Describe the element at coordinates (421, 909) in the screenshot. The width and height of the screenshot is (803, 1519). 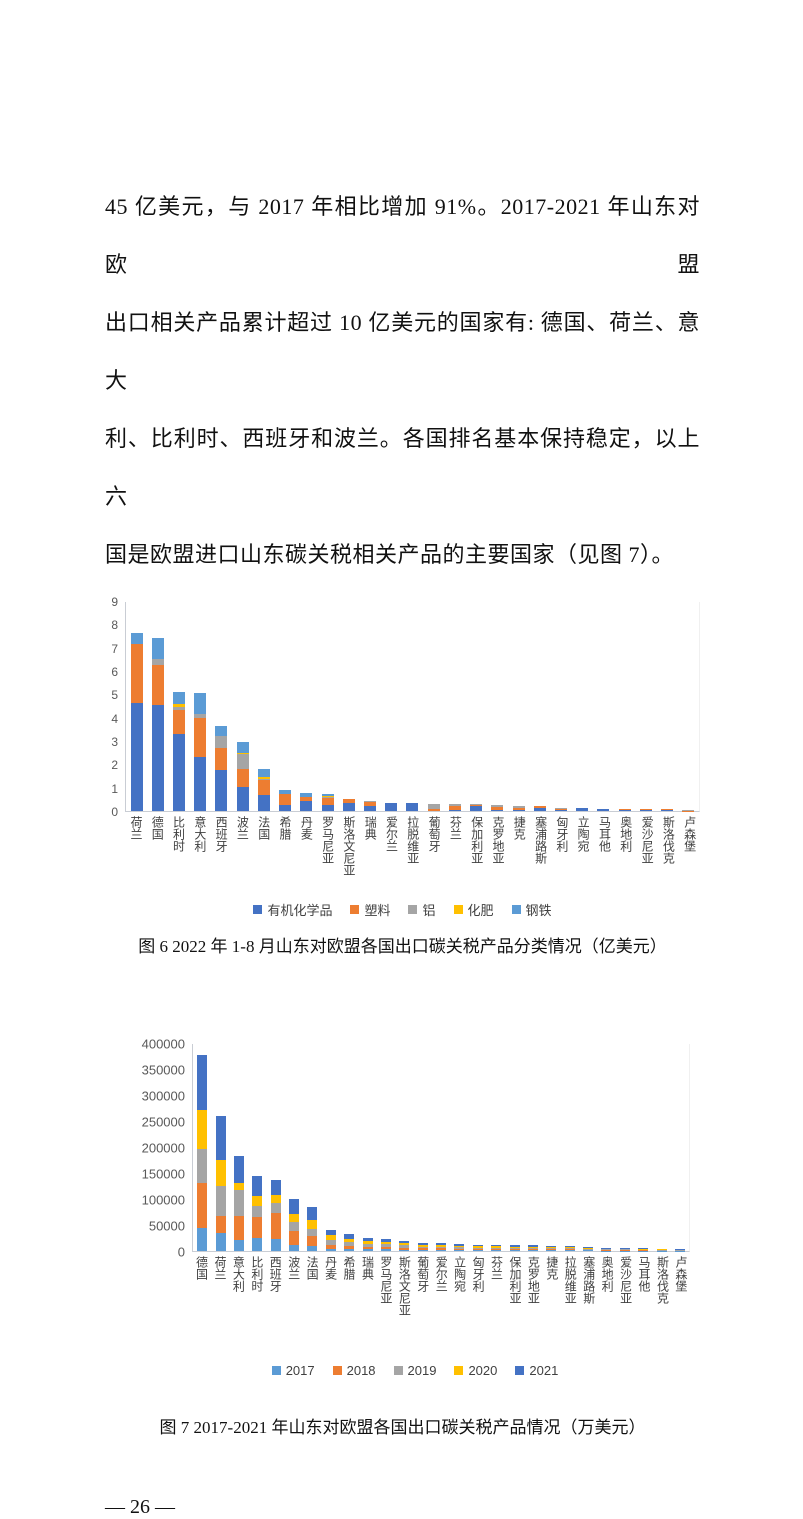
I see `legend-item: 铝` at that location.